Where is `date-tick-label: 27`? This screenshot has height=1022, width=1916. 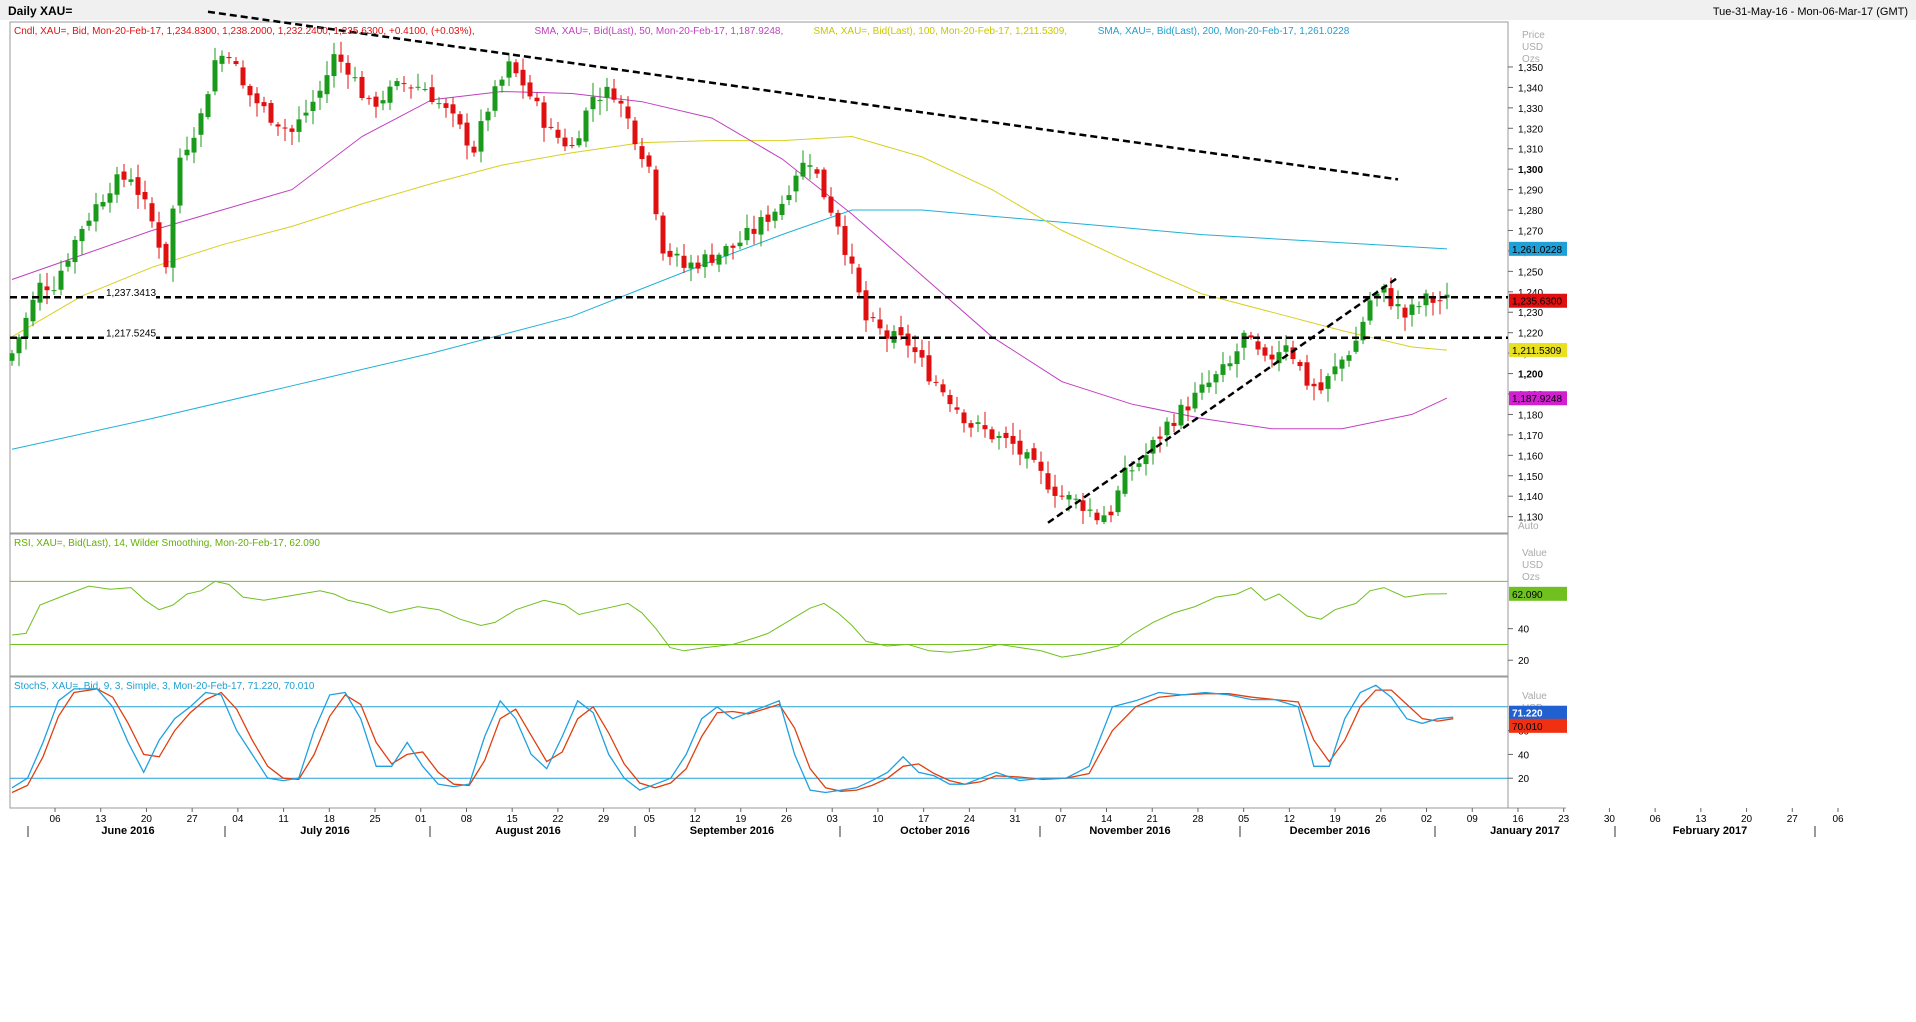 date-tick-label: 27 is located at coordinates (193, 819).